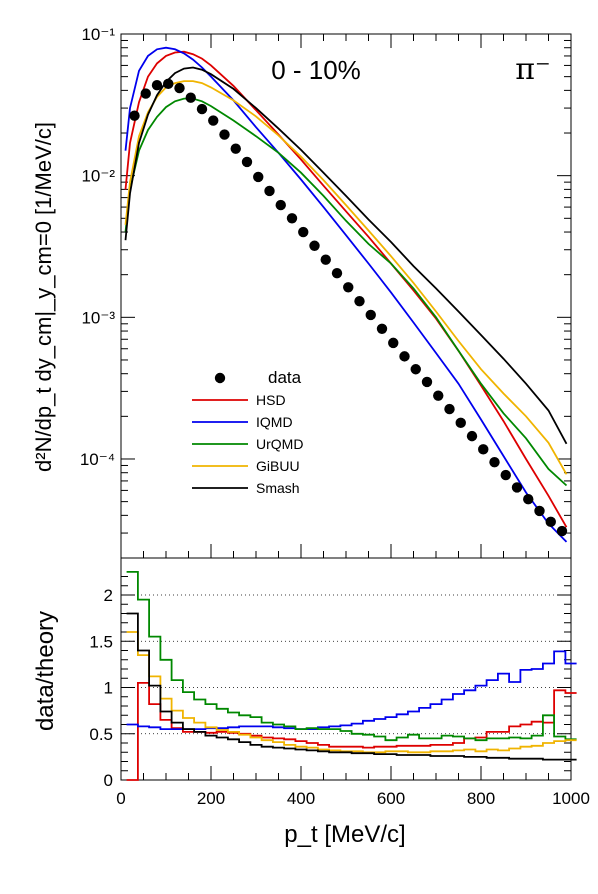 The width and height of the screenshot is (598, 894). I want to click on legend-label: GiBUU, so click(278, 466).